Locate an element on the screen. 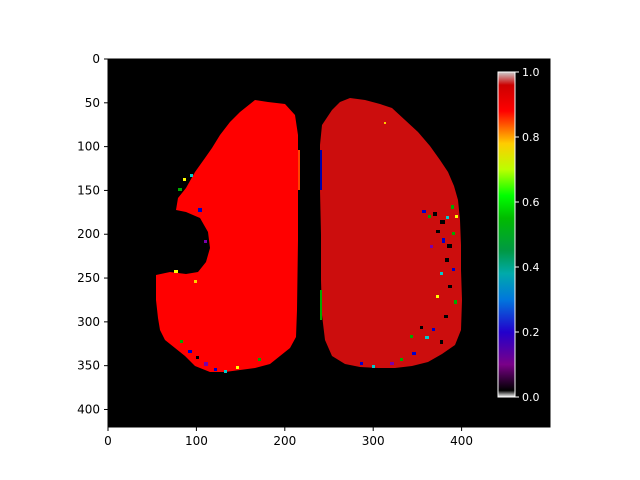 The image size is (640, 480). colorbar-tick-label: 0.6 is located at coordinates (531, 202).